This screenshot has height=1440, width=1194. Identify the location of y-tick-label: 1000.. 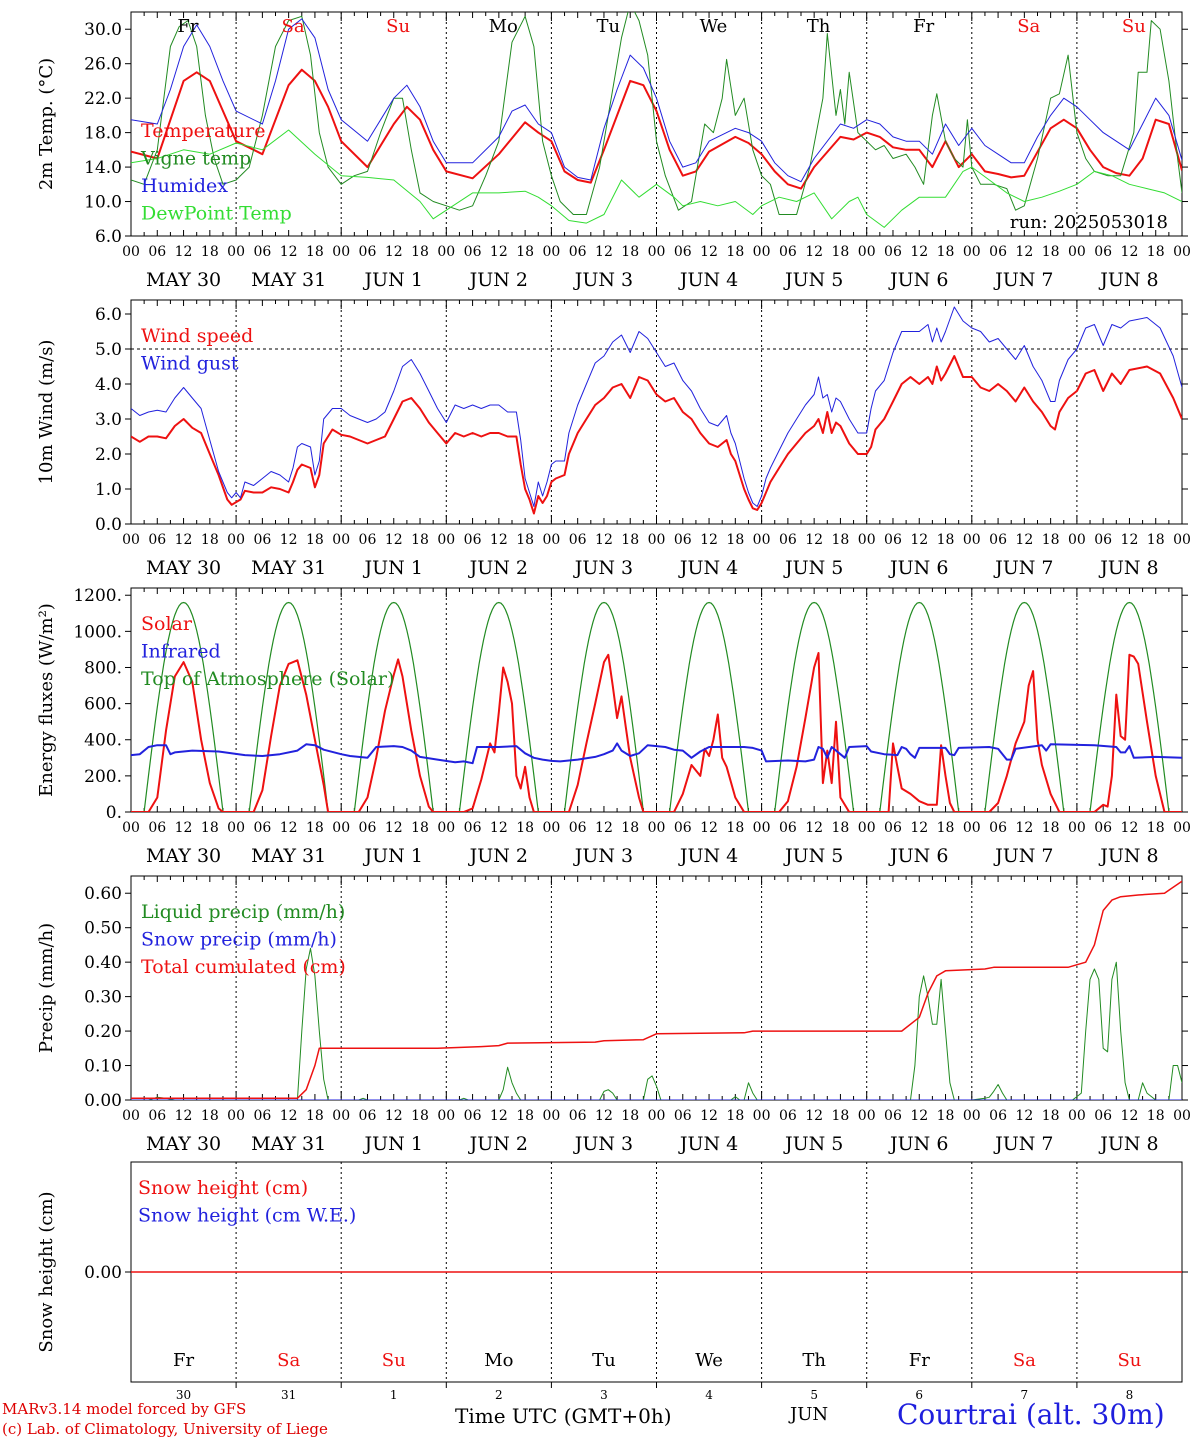
(97, 632).